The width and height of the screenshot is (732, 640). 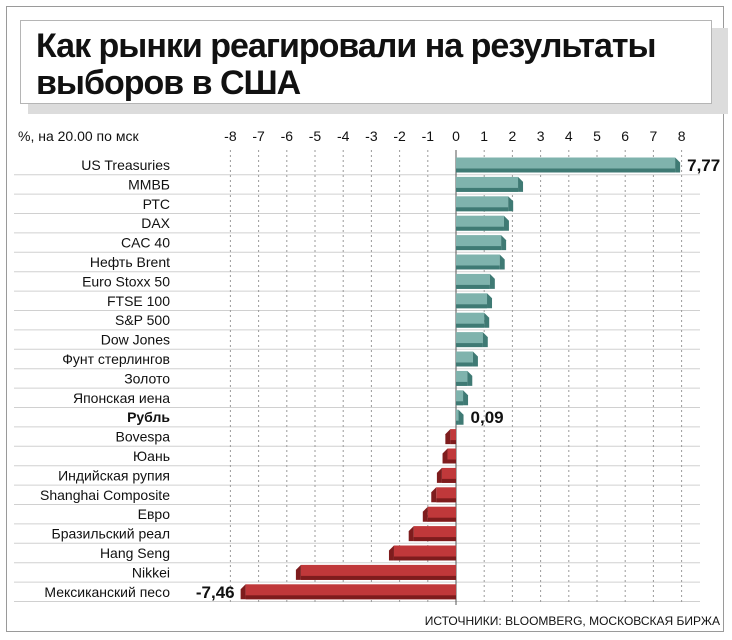 I want to click on category-label: Euro Stoxx 50, so click(x=126, y=281).